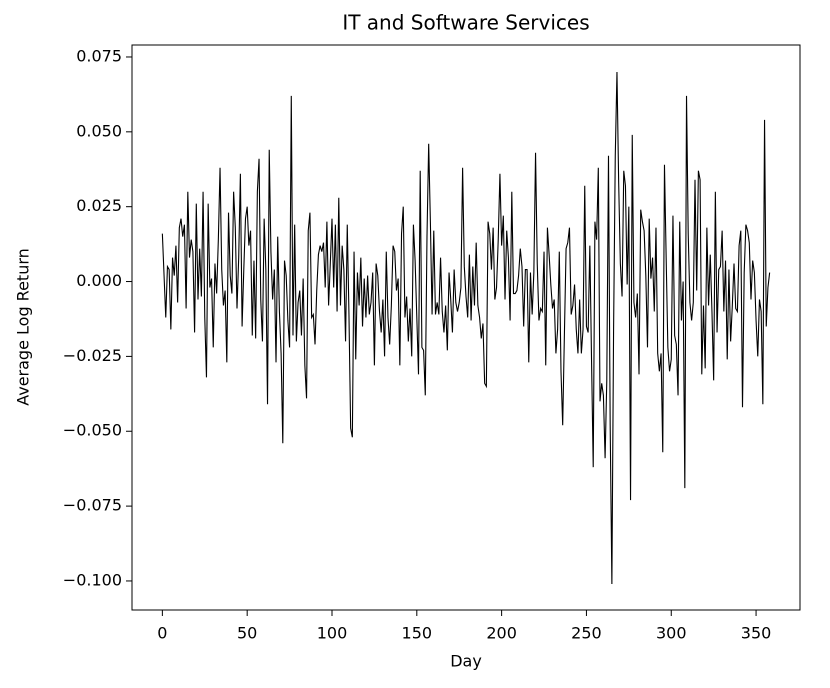 The width and height of the screenshot is (830, 688). Describe the element at coordinates (671, 633) in the screenshot. I see `x-tick-label: 300` at that location.